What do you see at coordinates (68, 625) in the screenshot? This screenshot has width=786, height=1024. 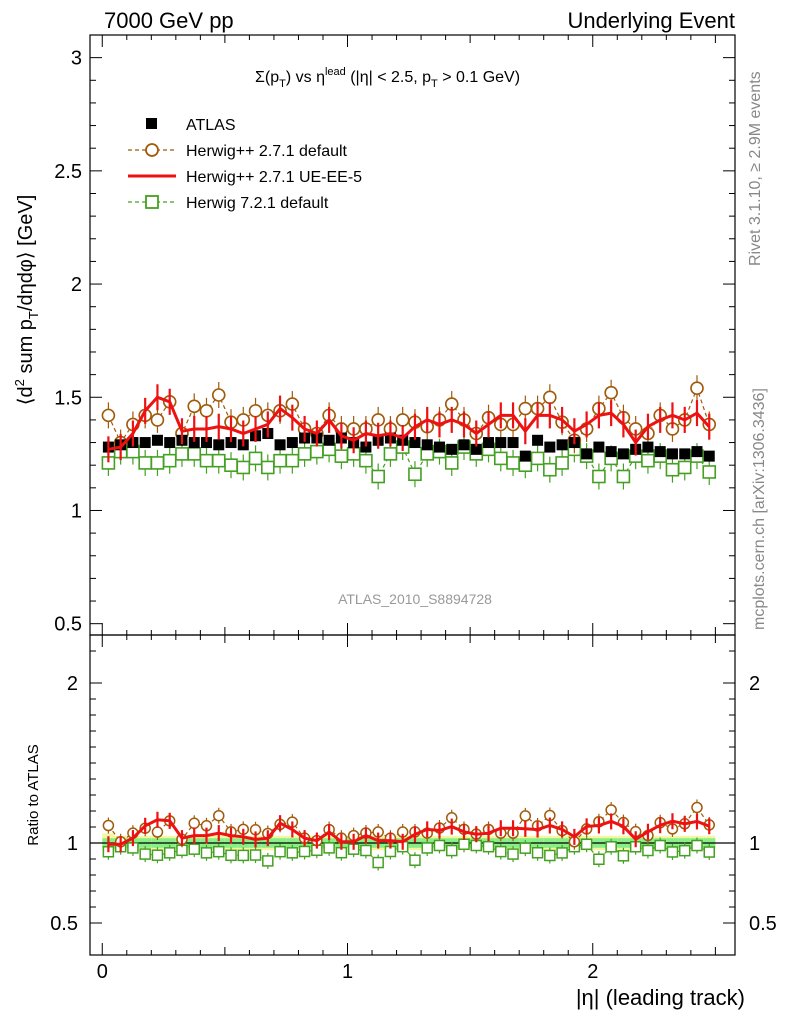 I see `y-tick-label: 0.5` at bounding box center [68, 625].